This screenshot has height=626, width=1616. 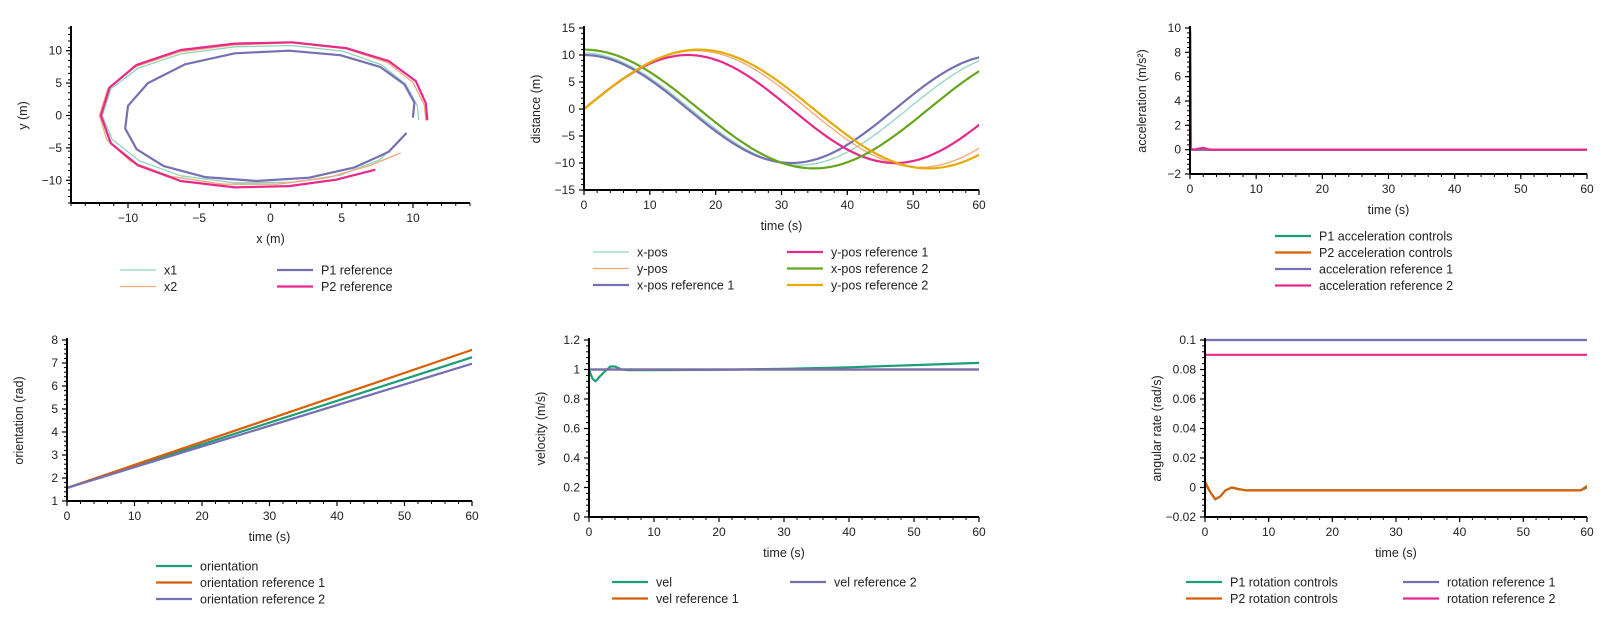 I want to click on legend-label: vel, so click(x=664, y=583).